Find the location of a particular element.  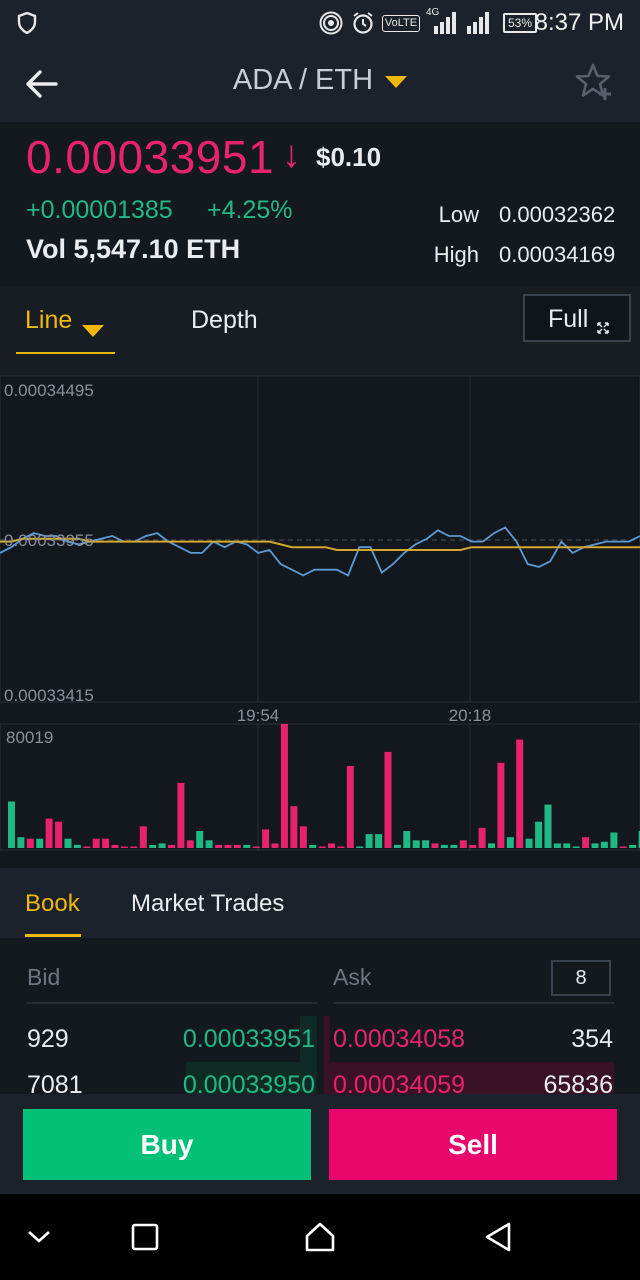

high-label: High is located at coordinates (456, 254).